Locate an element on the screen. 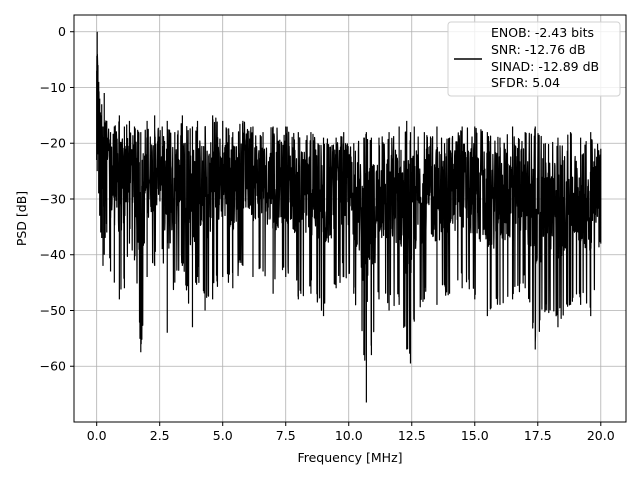 This screenshot has height=480, width=640. y-tick-label: −10 is located at coordinates (53, 87).